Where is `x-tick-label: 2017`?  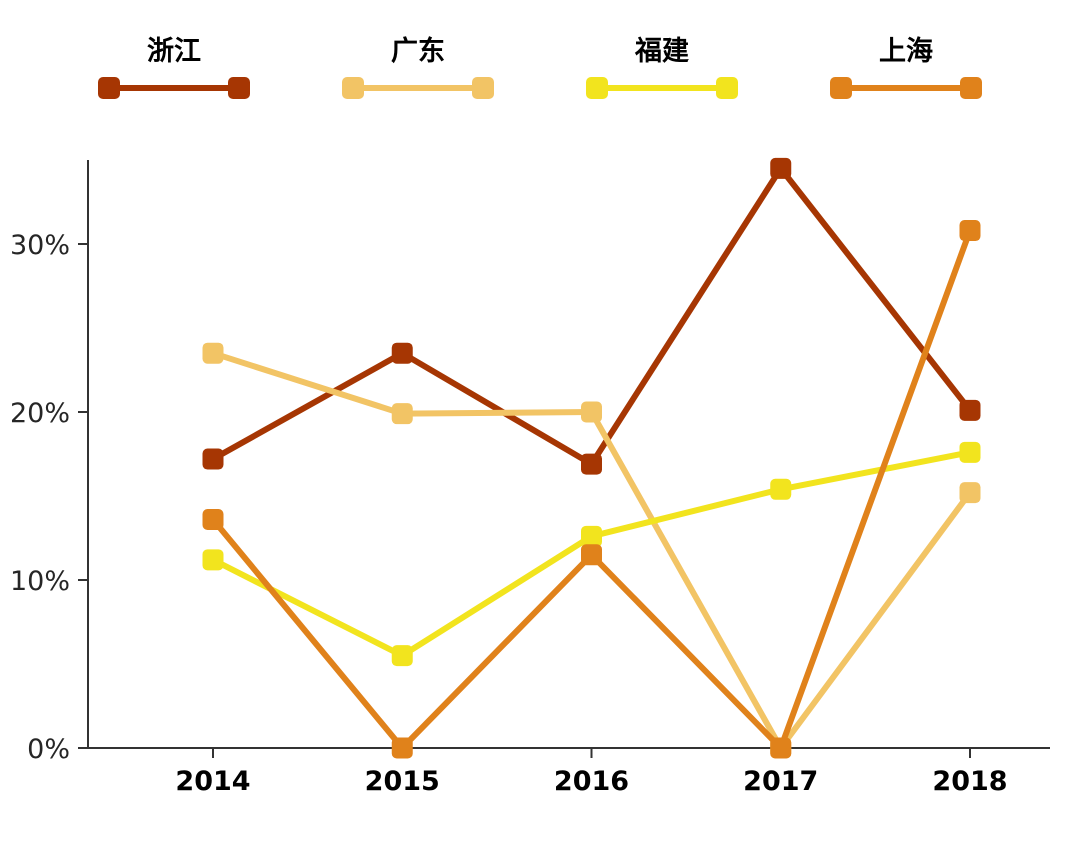
x-tick-label: 2017 is located at coordinates (780, 781).